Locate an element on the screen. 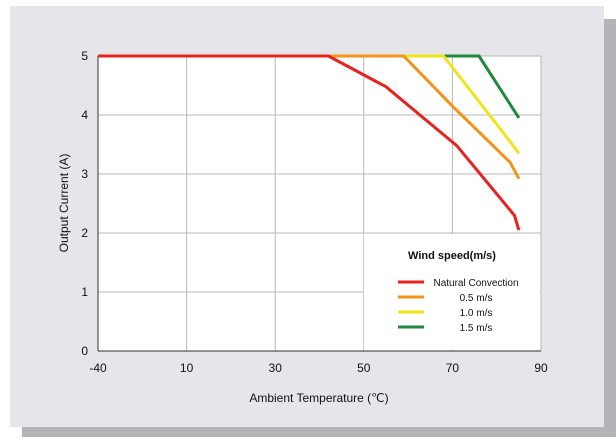  x-tick-label: -40 is located at coordinates (98, 368).